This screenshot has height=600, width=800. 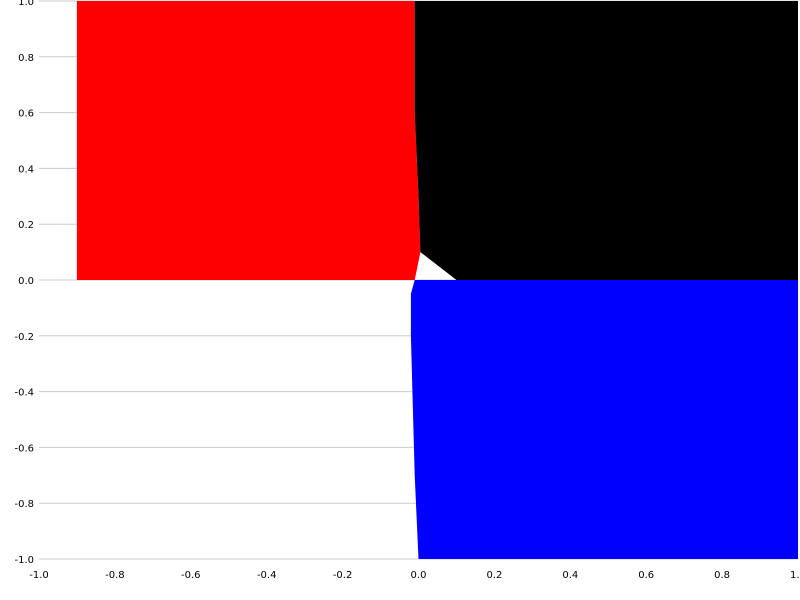 What do you see at coordinates (24, 393) in the screenshot?
I see `y-tick-label: -0.4` at bounding box center [24, 393].